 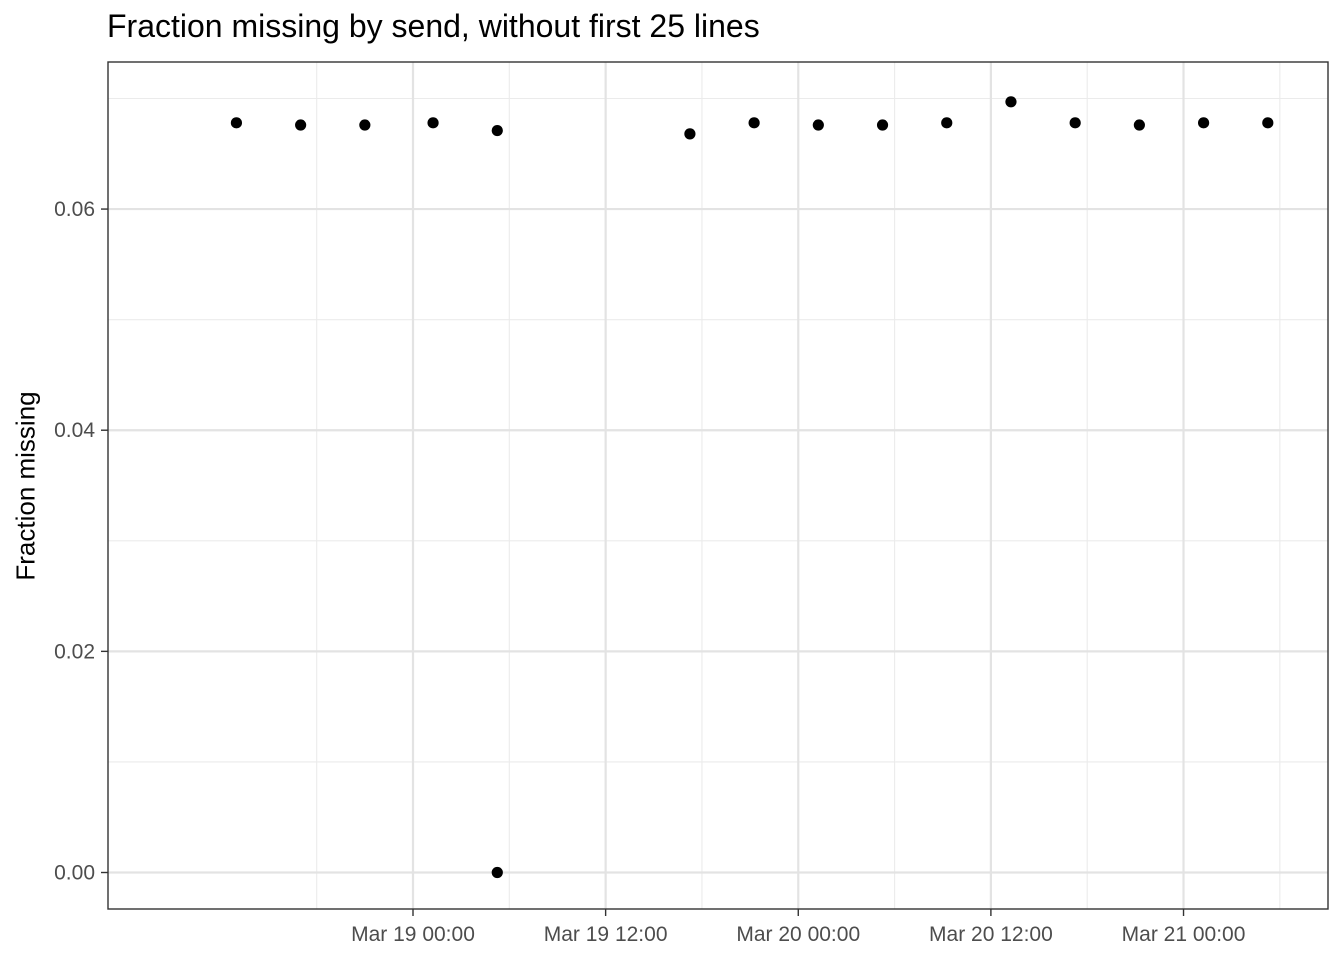 I want to click on x-tick-label: Mar 20 12:00, so click(x=991, y=934).